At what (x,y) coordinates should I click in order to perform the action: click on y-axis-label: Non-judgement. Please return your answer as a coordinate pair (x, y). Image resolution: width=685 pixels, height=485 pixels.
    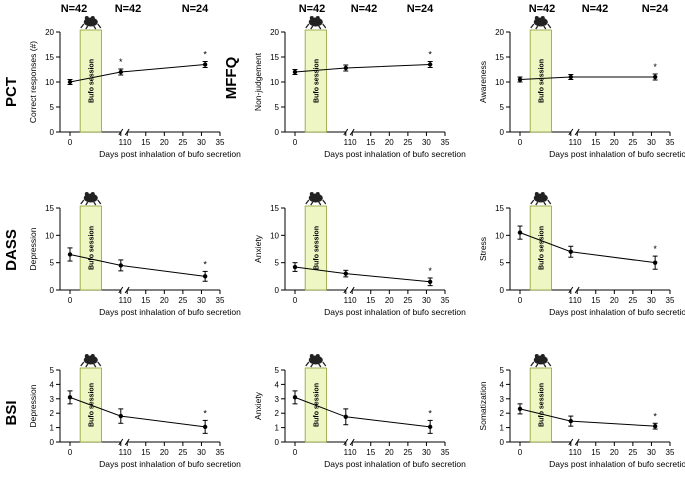
    Looking at the image, I should click on (258, 81).